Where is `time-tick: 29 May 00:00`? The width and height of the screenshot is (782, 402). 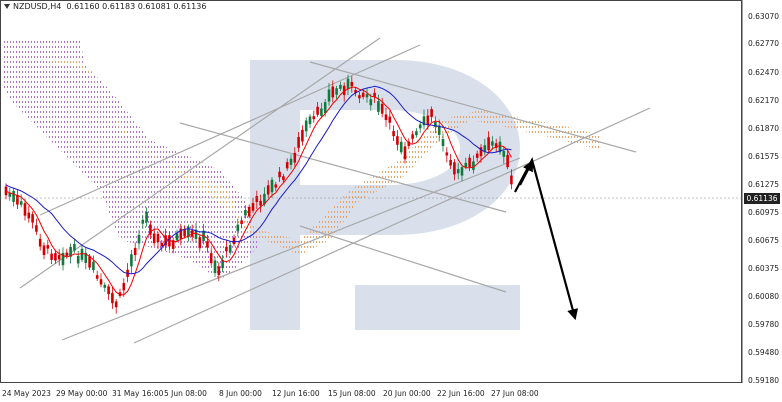
time-tick: 29 May 00:00 is located at coordinates (82, 393).